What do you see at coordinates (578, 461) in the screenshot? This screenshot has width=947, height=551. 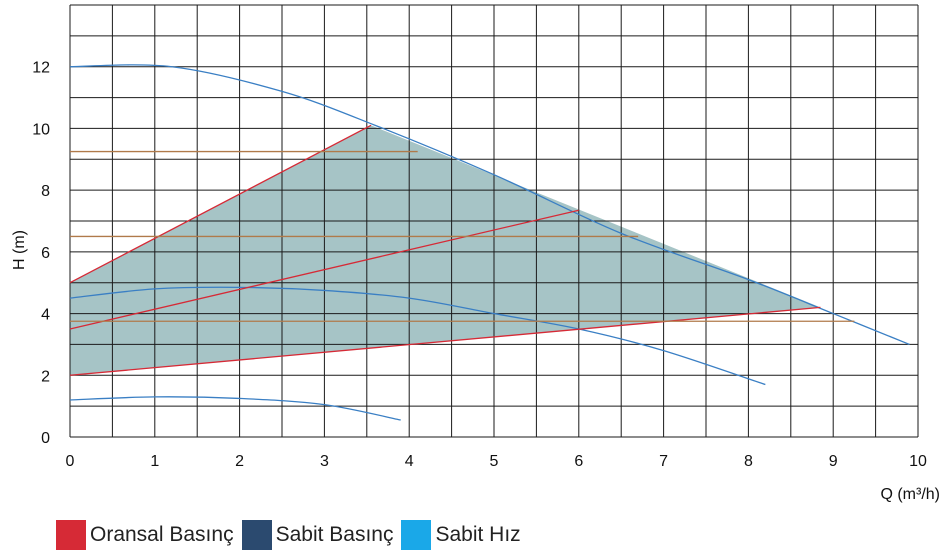 I see `x-tick-label: 6` at bounding box center [578, 461].